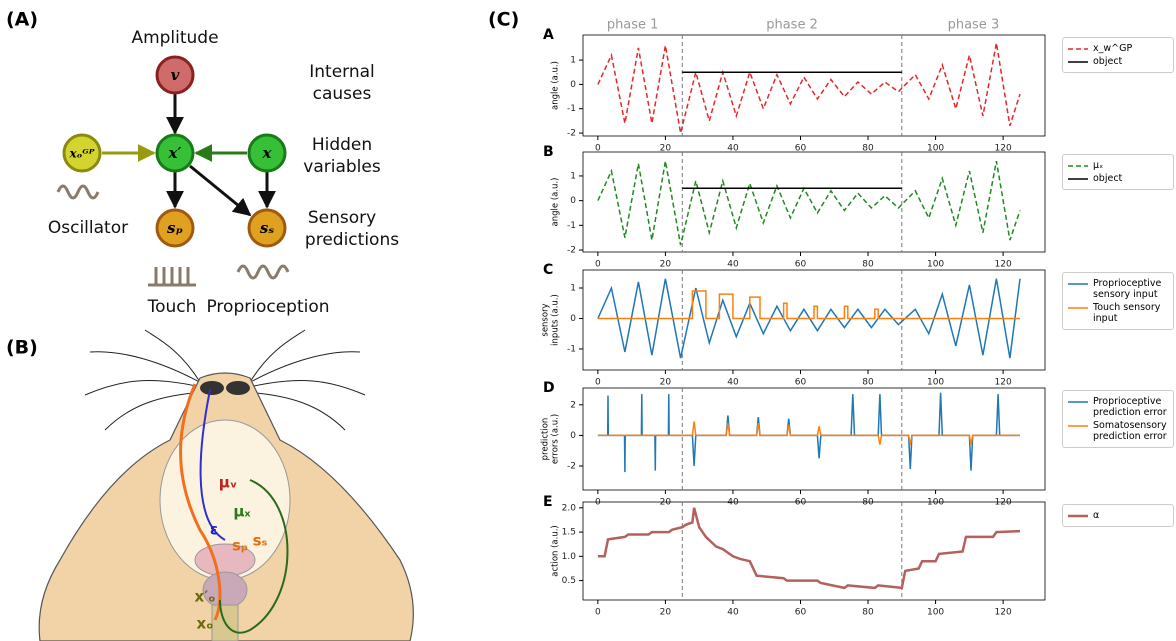 The width and height of the screenshot is (1176, 641). I want to click on y-axis-label: errors (a.u.), so click(556, 439).